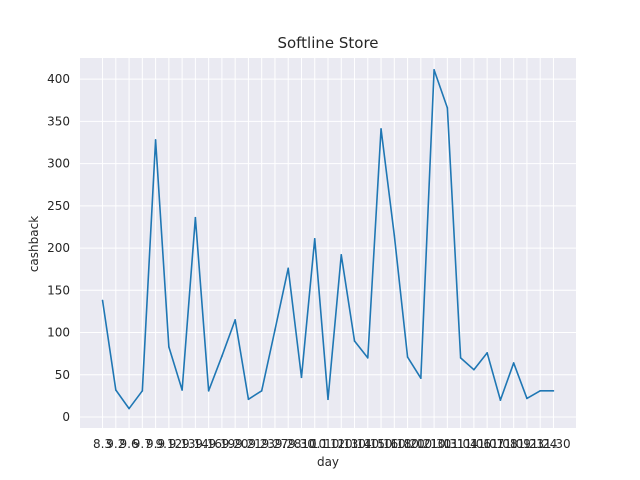 This screenshot has height=480, width=640. Describe the element at coordinates (474, 444) in the screenshot. I see `x-tick-label: 11.06` at that location.